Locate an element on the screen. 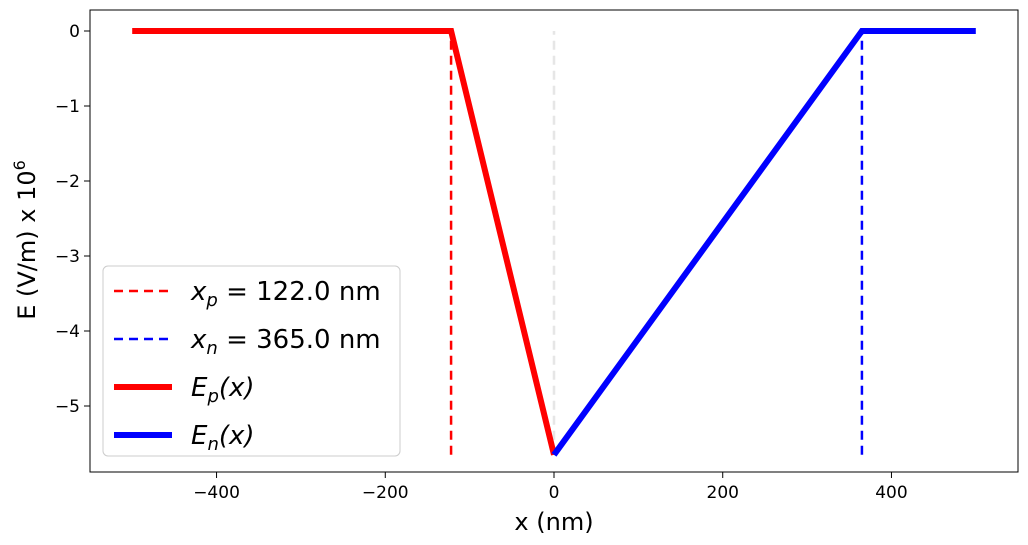 This screenshot has width=1028, height=545. x-tick-label: 200 is located at coordinates (723, 493).